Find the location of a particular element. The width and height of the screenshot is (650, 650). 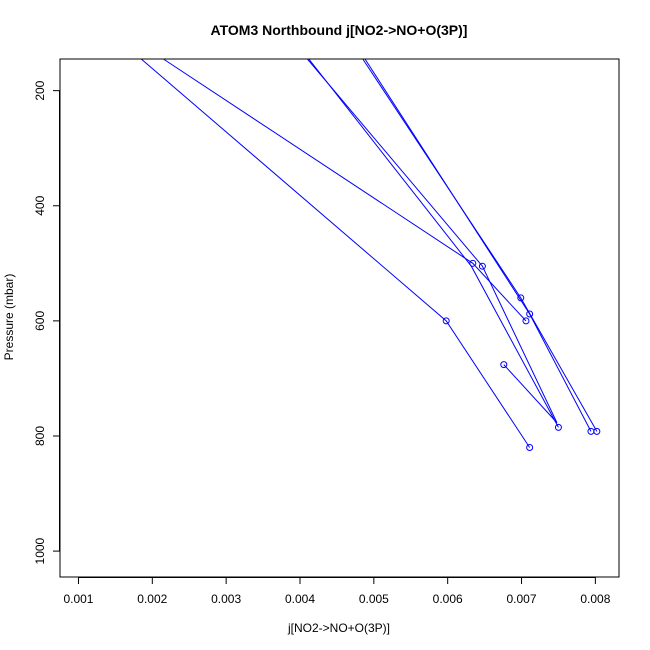

x-tick-label-8: 0.008 is located at coordinates (595, 599).